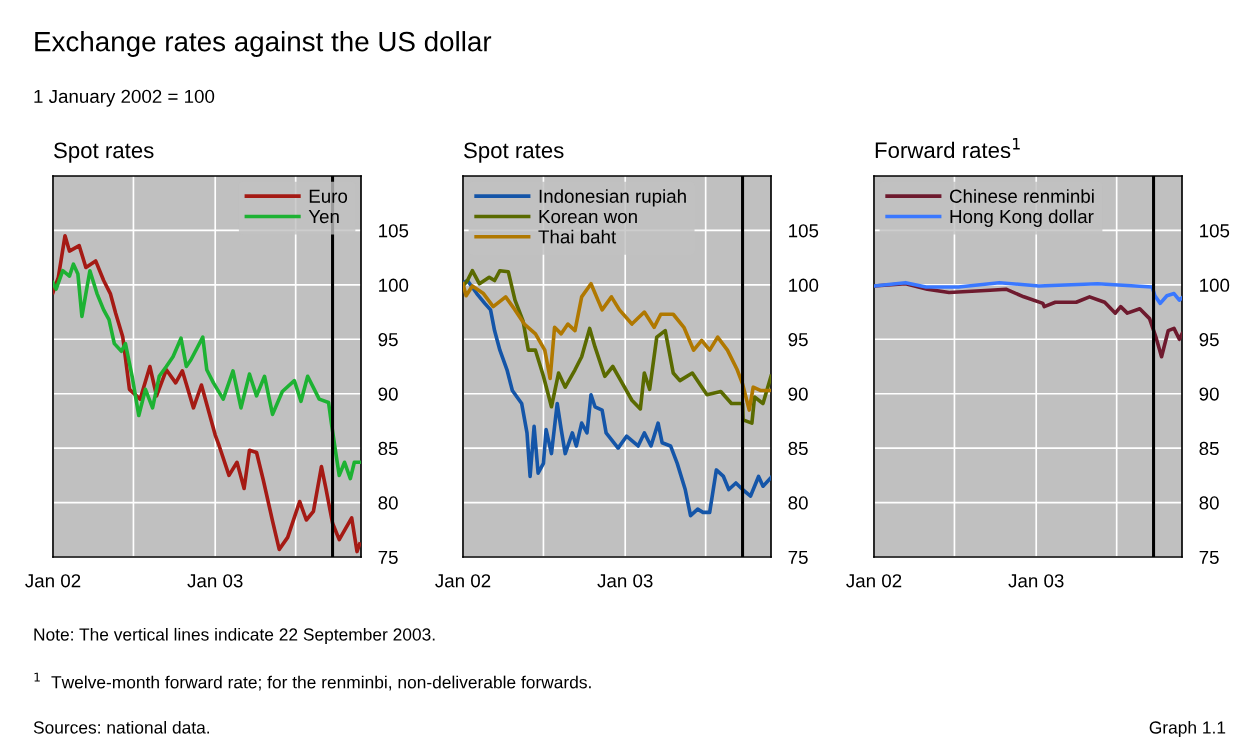 This screenshot has height=742, width=1241. Describe the element at coordinates (588, 217) in the screenshot. I see `legend-label: Korean won` at that location.